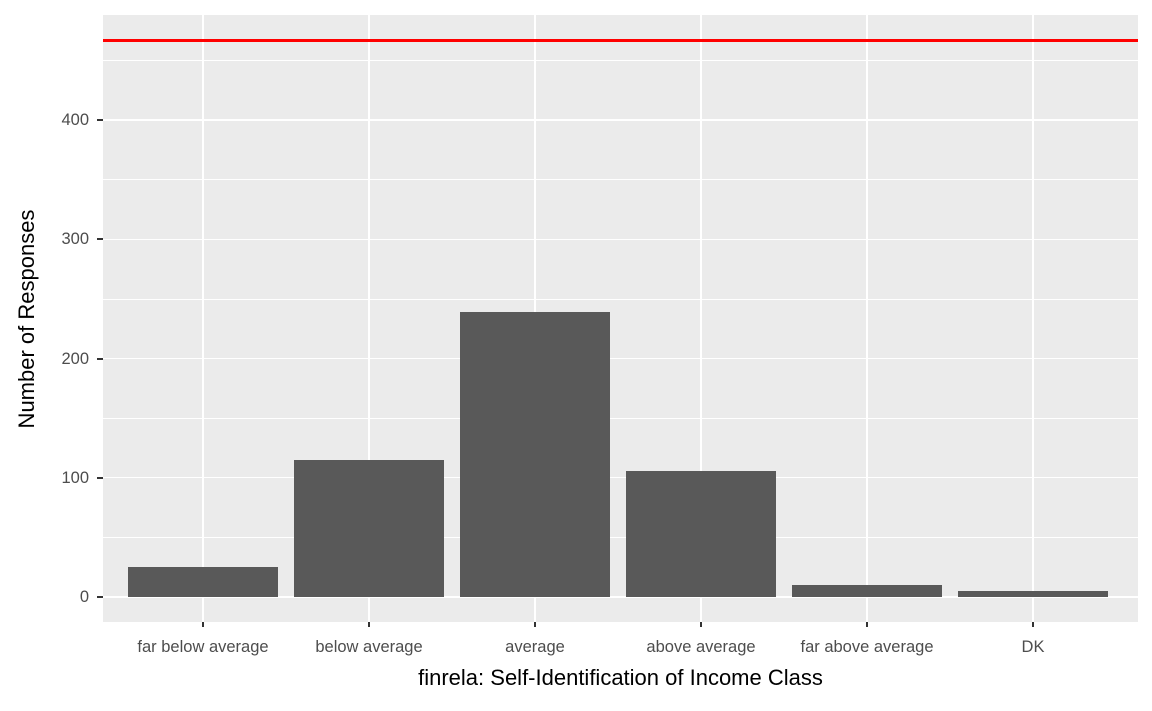 This screenshot has height=711, width=1152. I want to click on bar-below-average, so click(369, 528).